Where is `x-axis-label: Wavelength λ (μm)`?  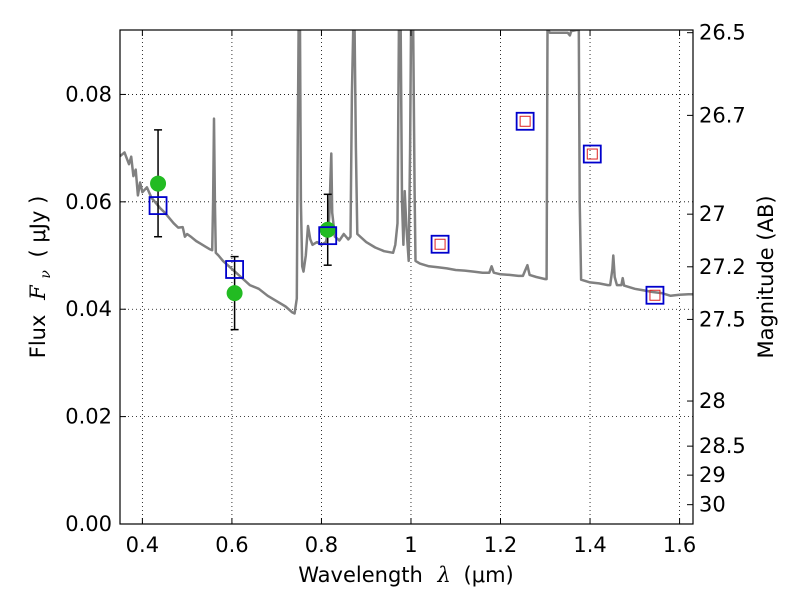 x-axis-label: Wavelength λ (μm) is located at coordinates (405, 575).